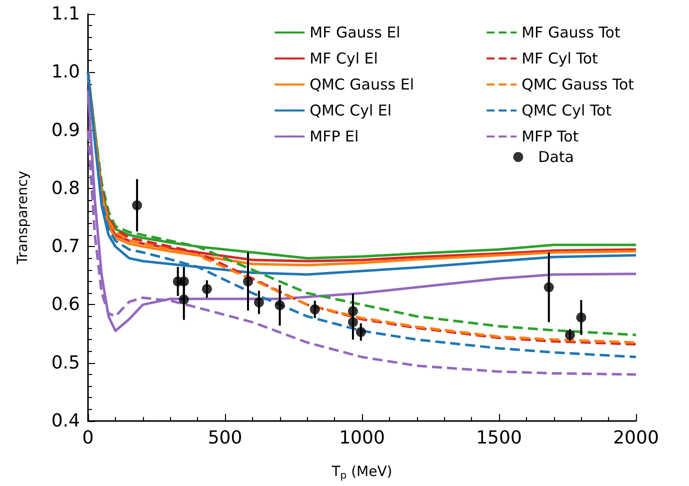 This screenshot has height=486, width=689. What do you see at coordinates (88, 438) in the screenshot?
I see `x-tick-label: 0` at bounding box center [88, 438].